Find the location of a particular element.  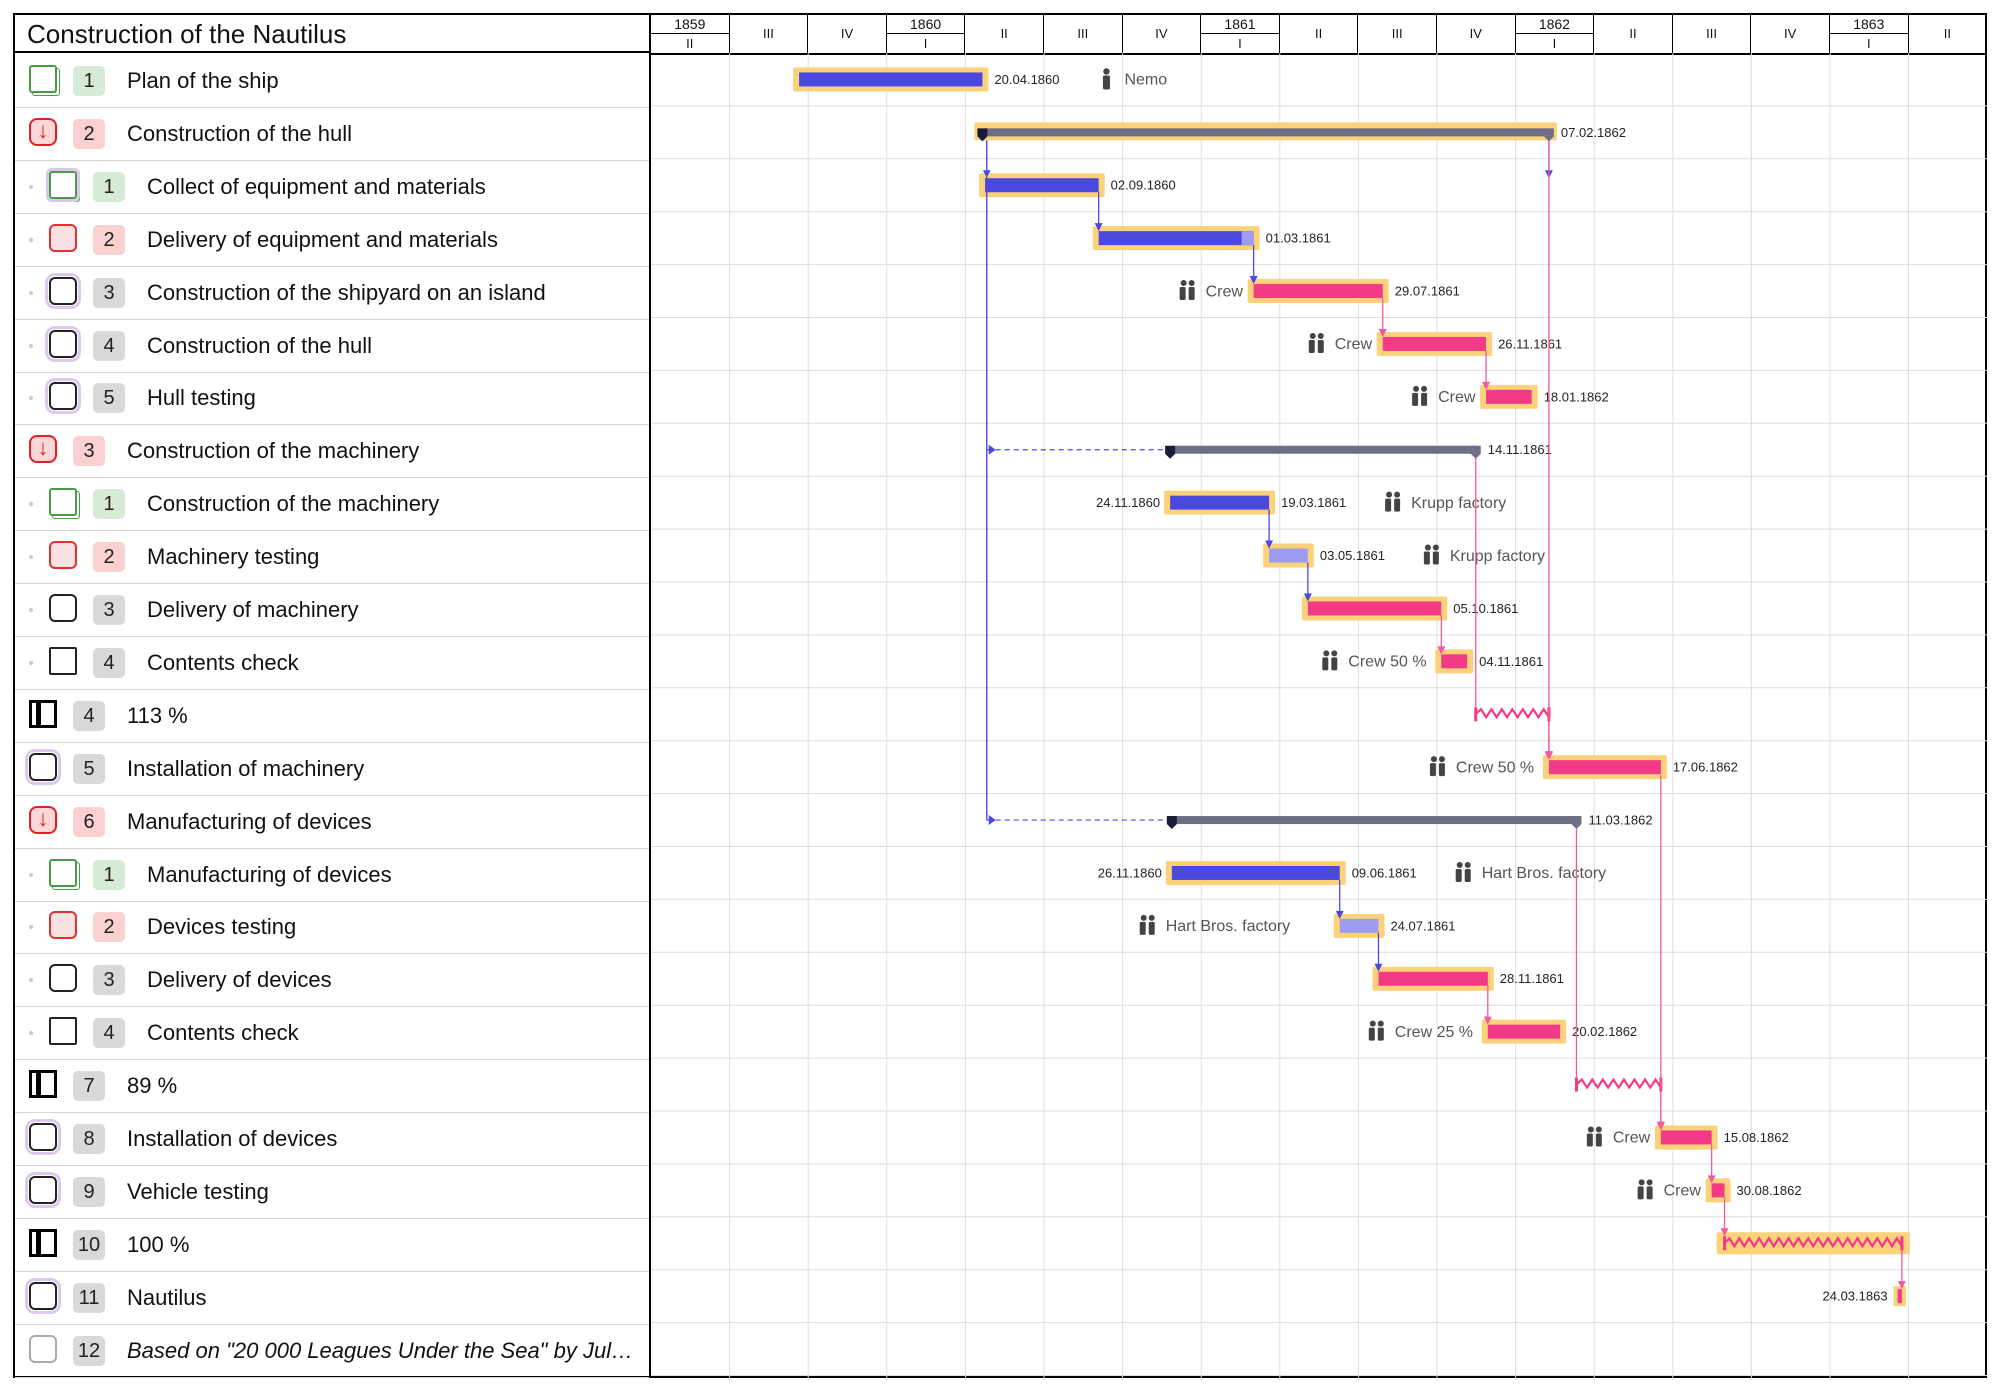

task-row: 5 Installation of machinery is located at coordinates (332, 769).